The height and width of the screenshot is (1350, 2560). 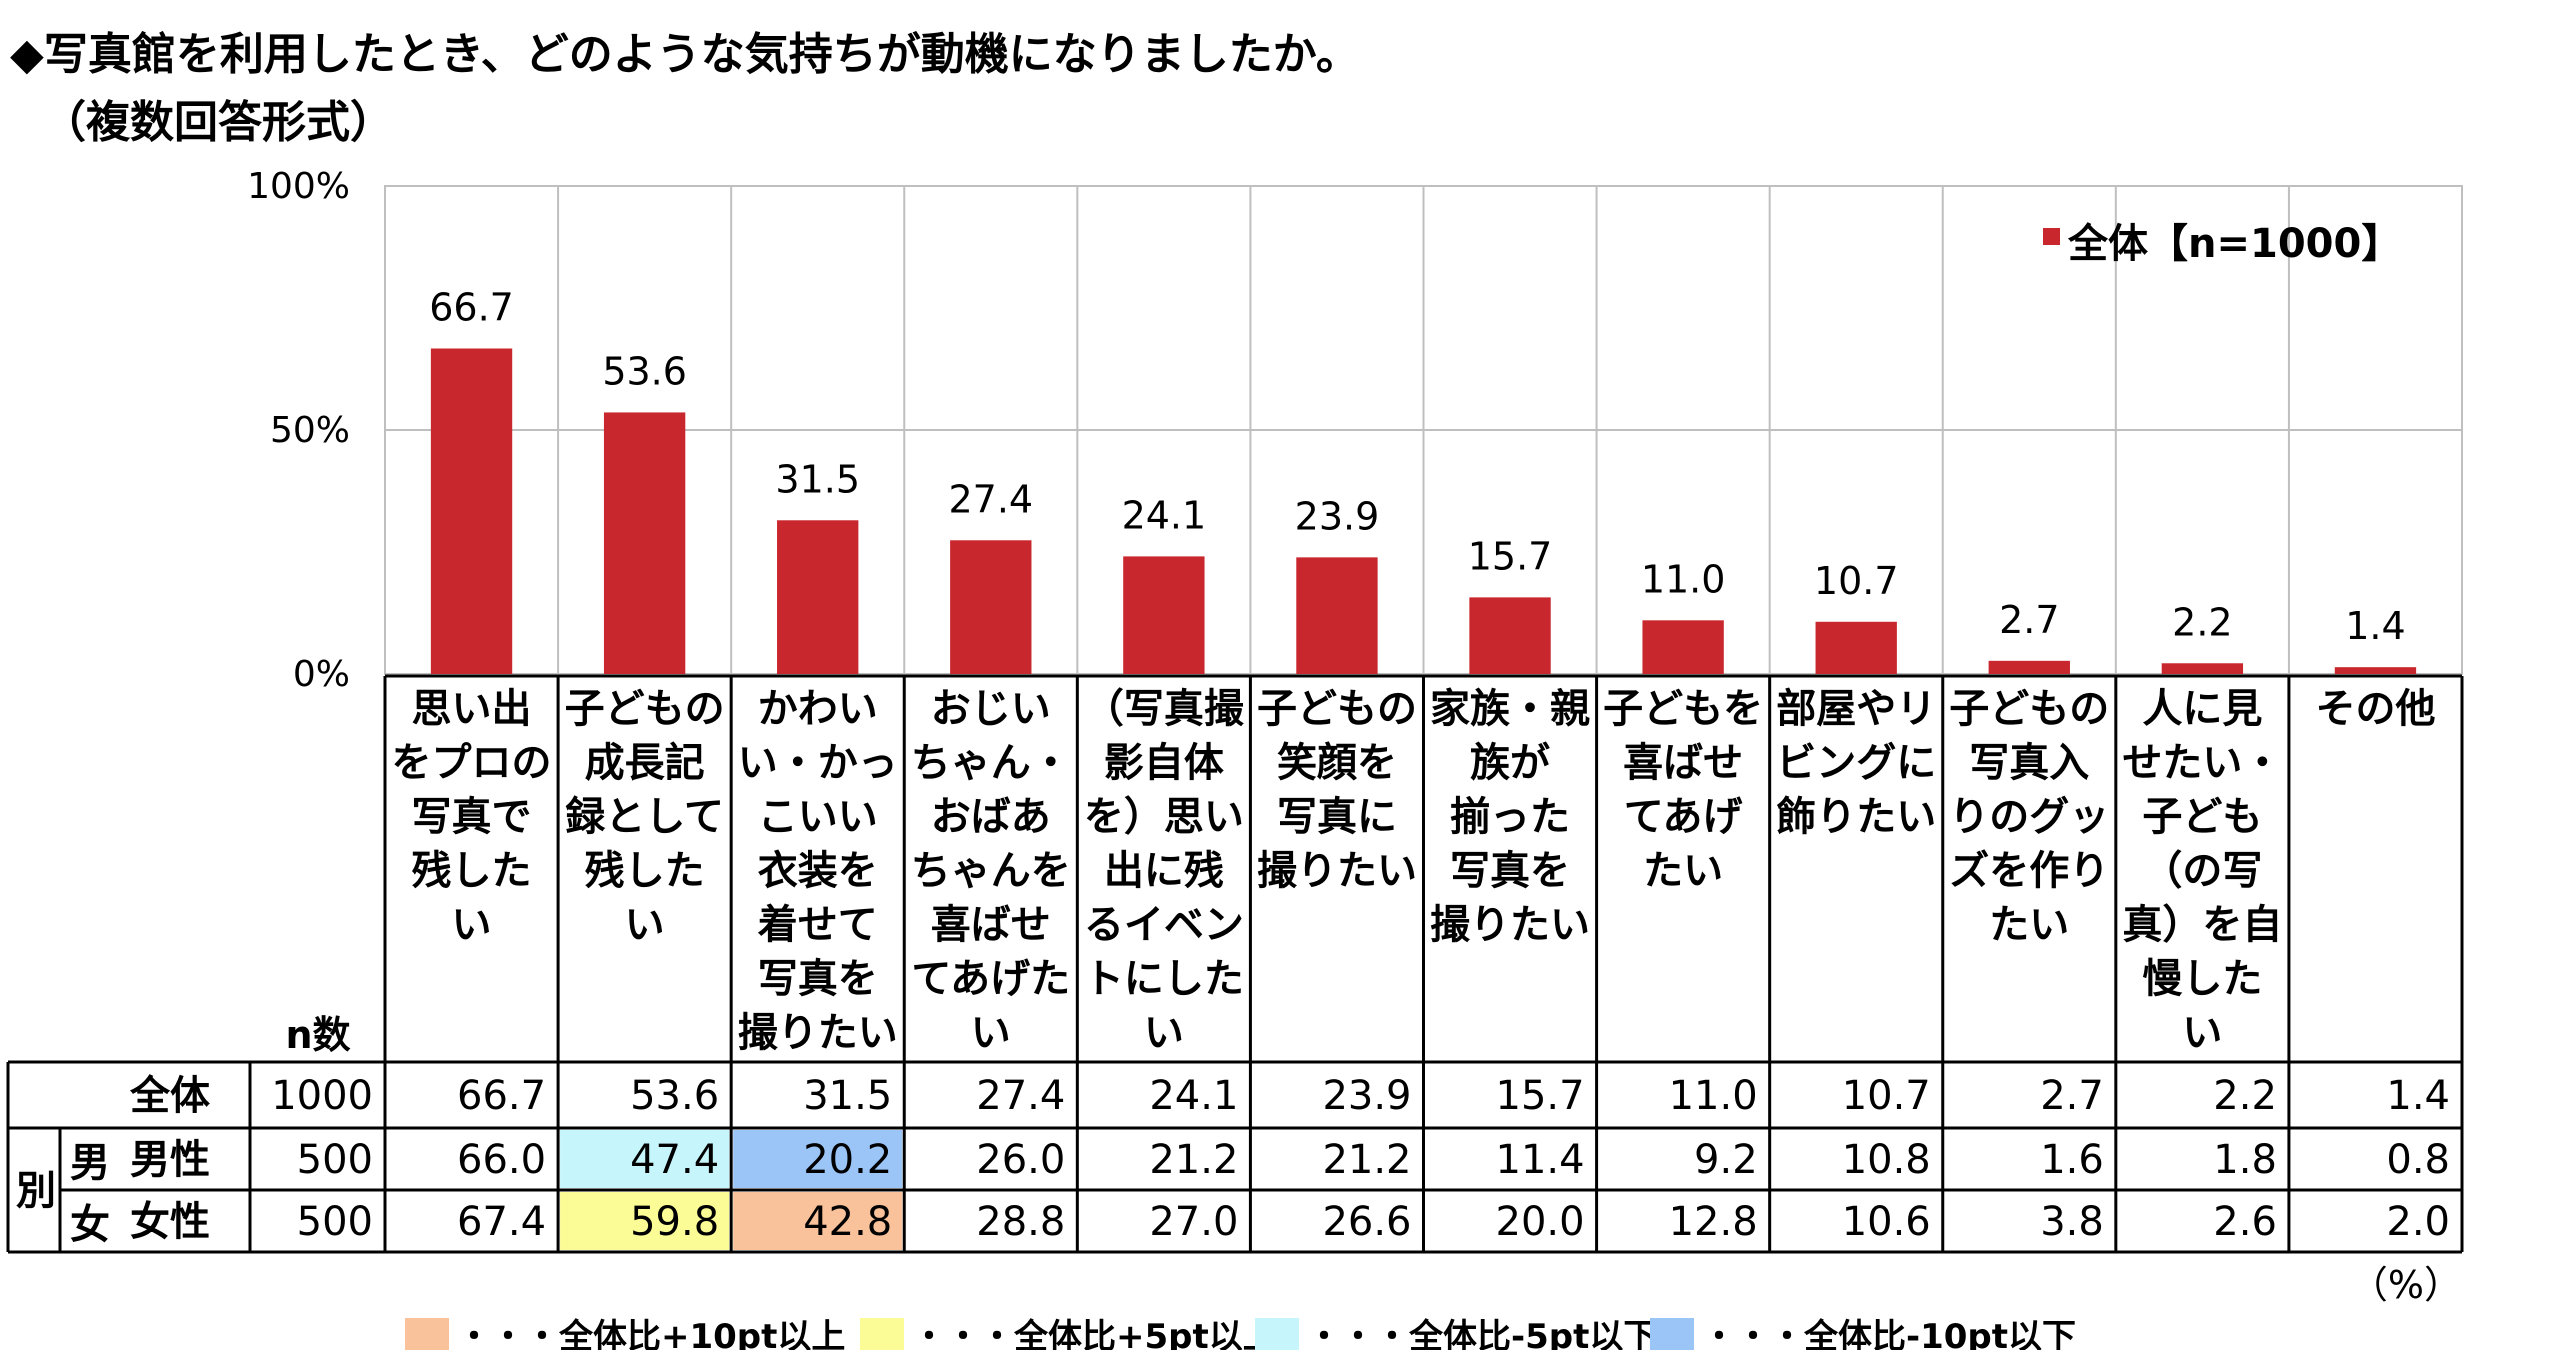 What do you see at coordinates (645, 763) in the screenshot?
I see `category-label: 成長記` at bounding box center [645, 763].